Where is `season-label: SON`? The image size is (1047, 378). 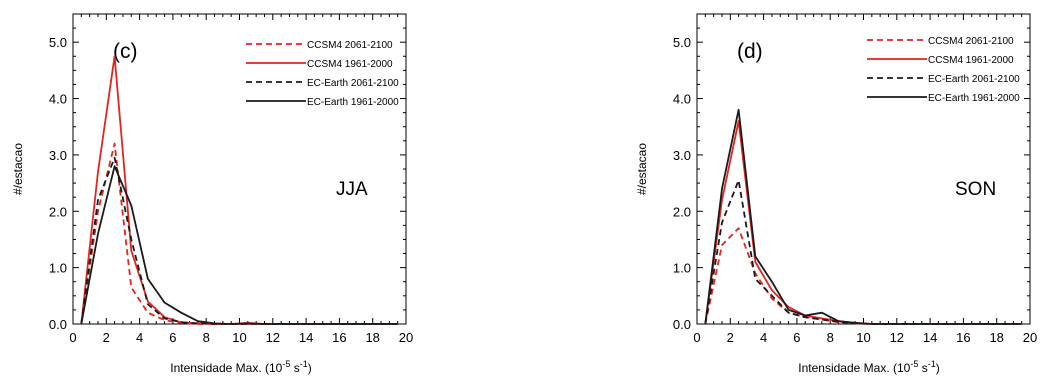
season-label: SON is located at coordinates (975, 189).